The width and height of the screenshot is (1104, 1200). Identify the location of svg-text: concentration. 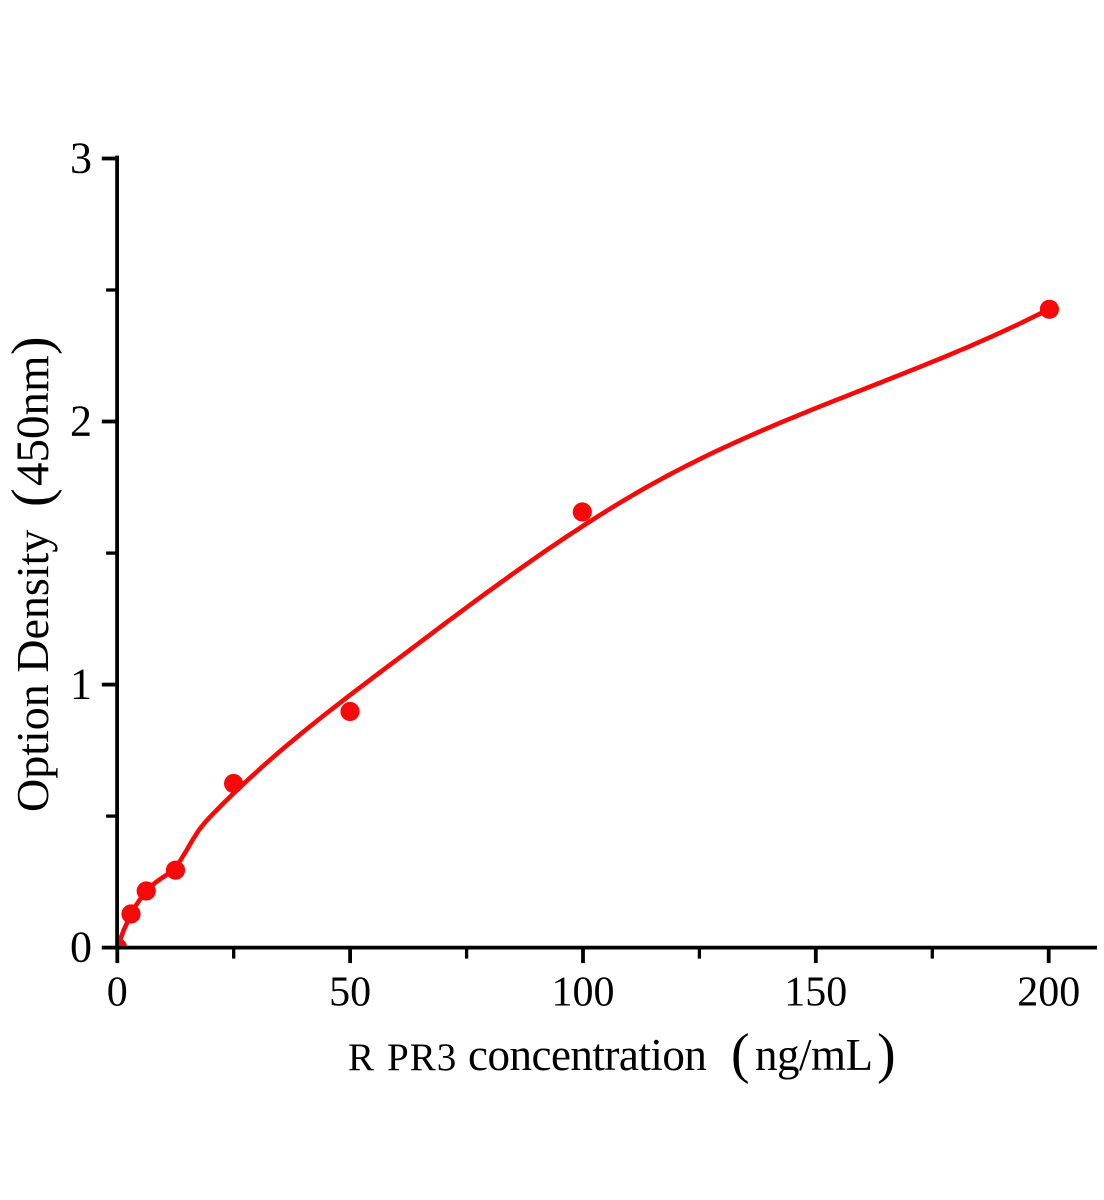
(587, 1055).